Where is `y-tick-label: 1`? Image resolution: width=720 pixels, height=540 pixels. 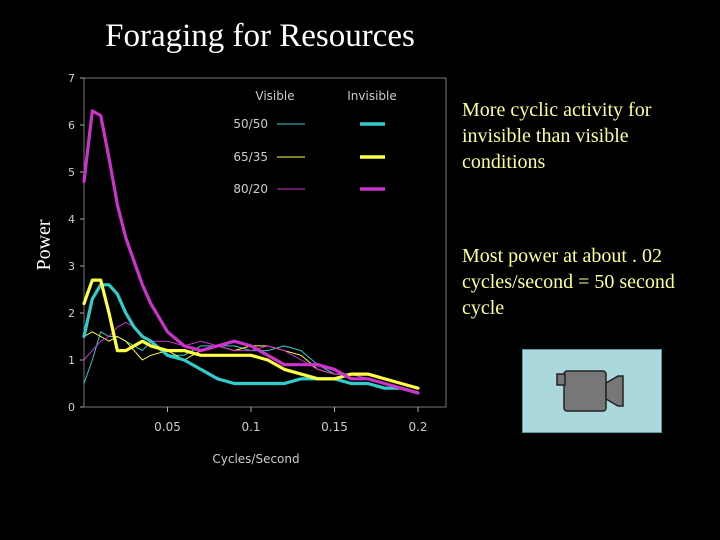 y-tick-label: 1 is located at coordinates (71, 360).